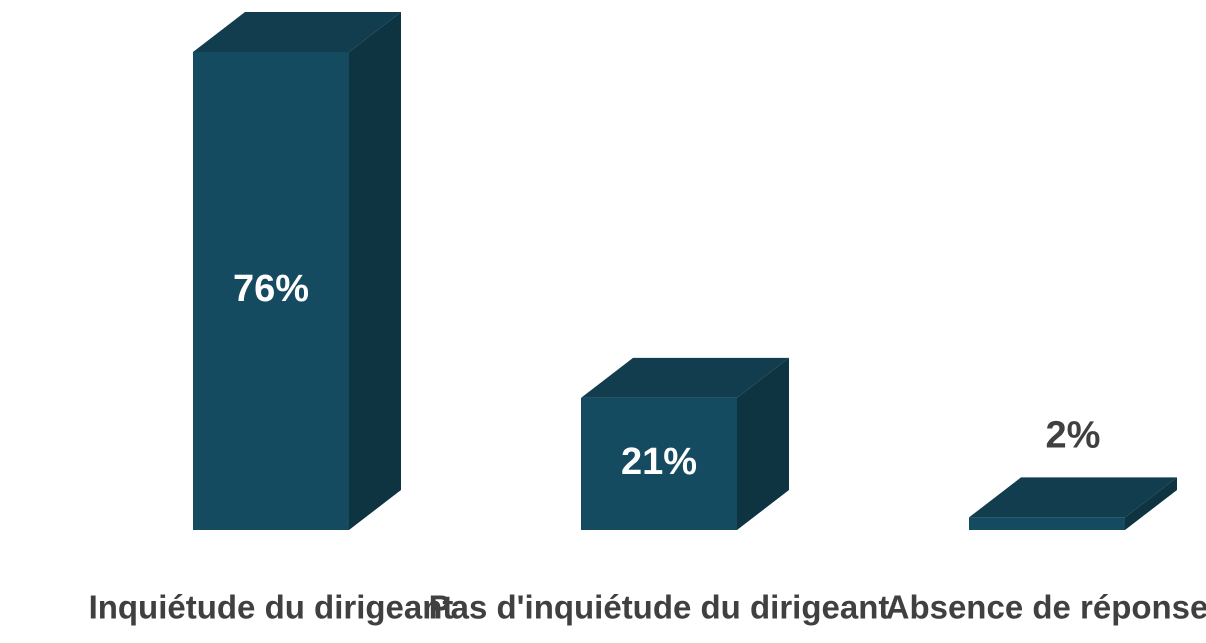 This screenshot has height=643, width=1206. What do you see at coordinates (271, 607) in the screenshot?
I see `x-tick-label: Inquiétude du dirigeant` at bounding box center [271, 607].